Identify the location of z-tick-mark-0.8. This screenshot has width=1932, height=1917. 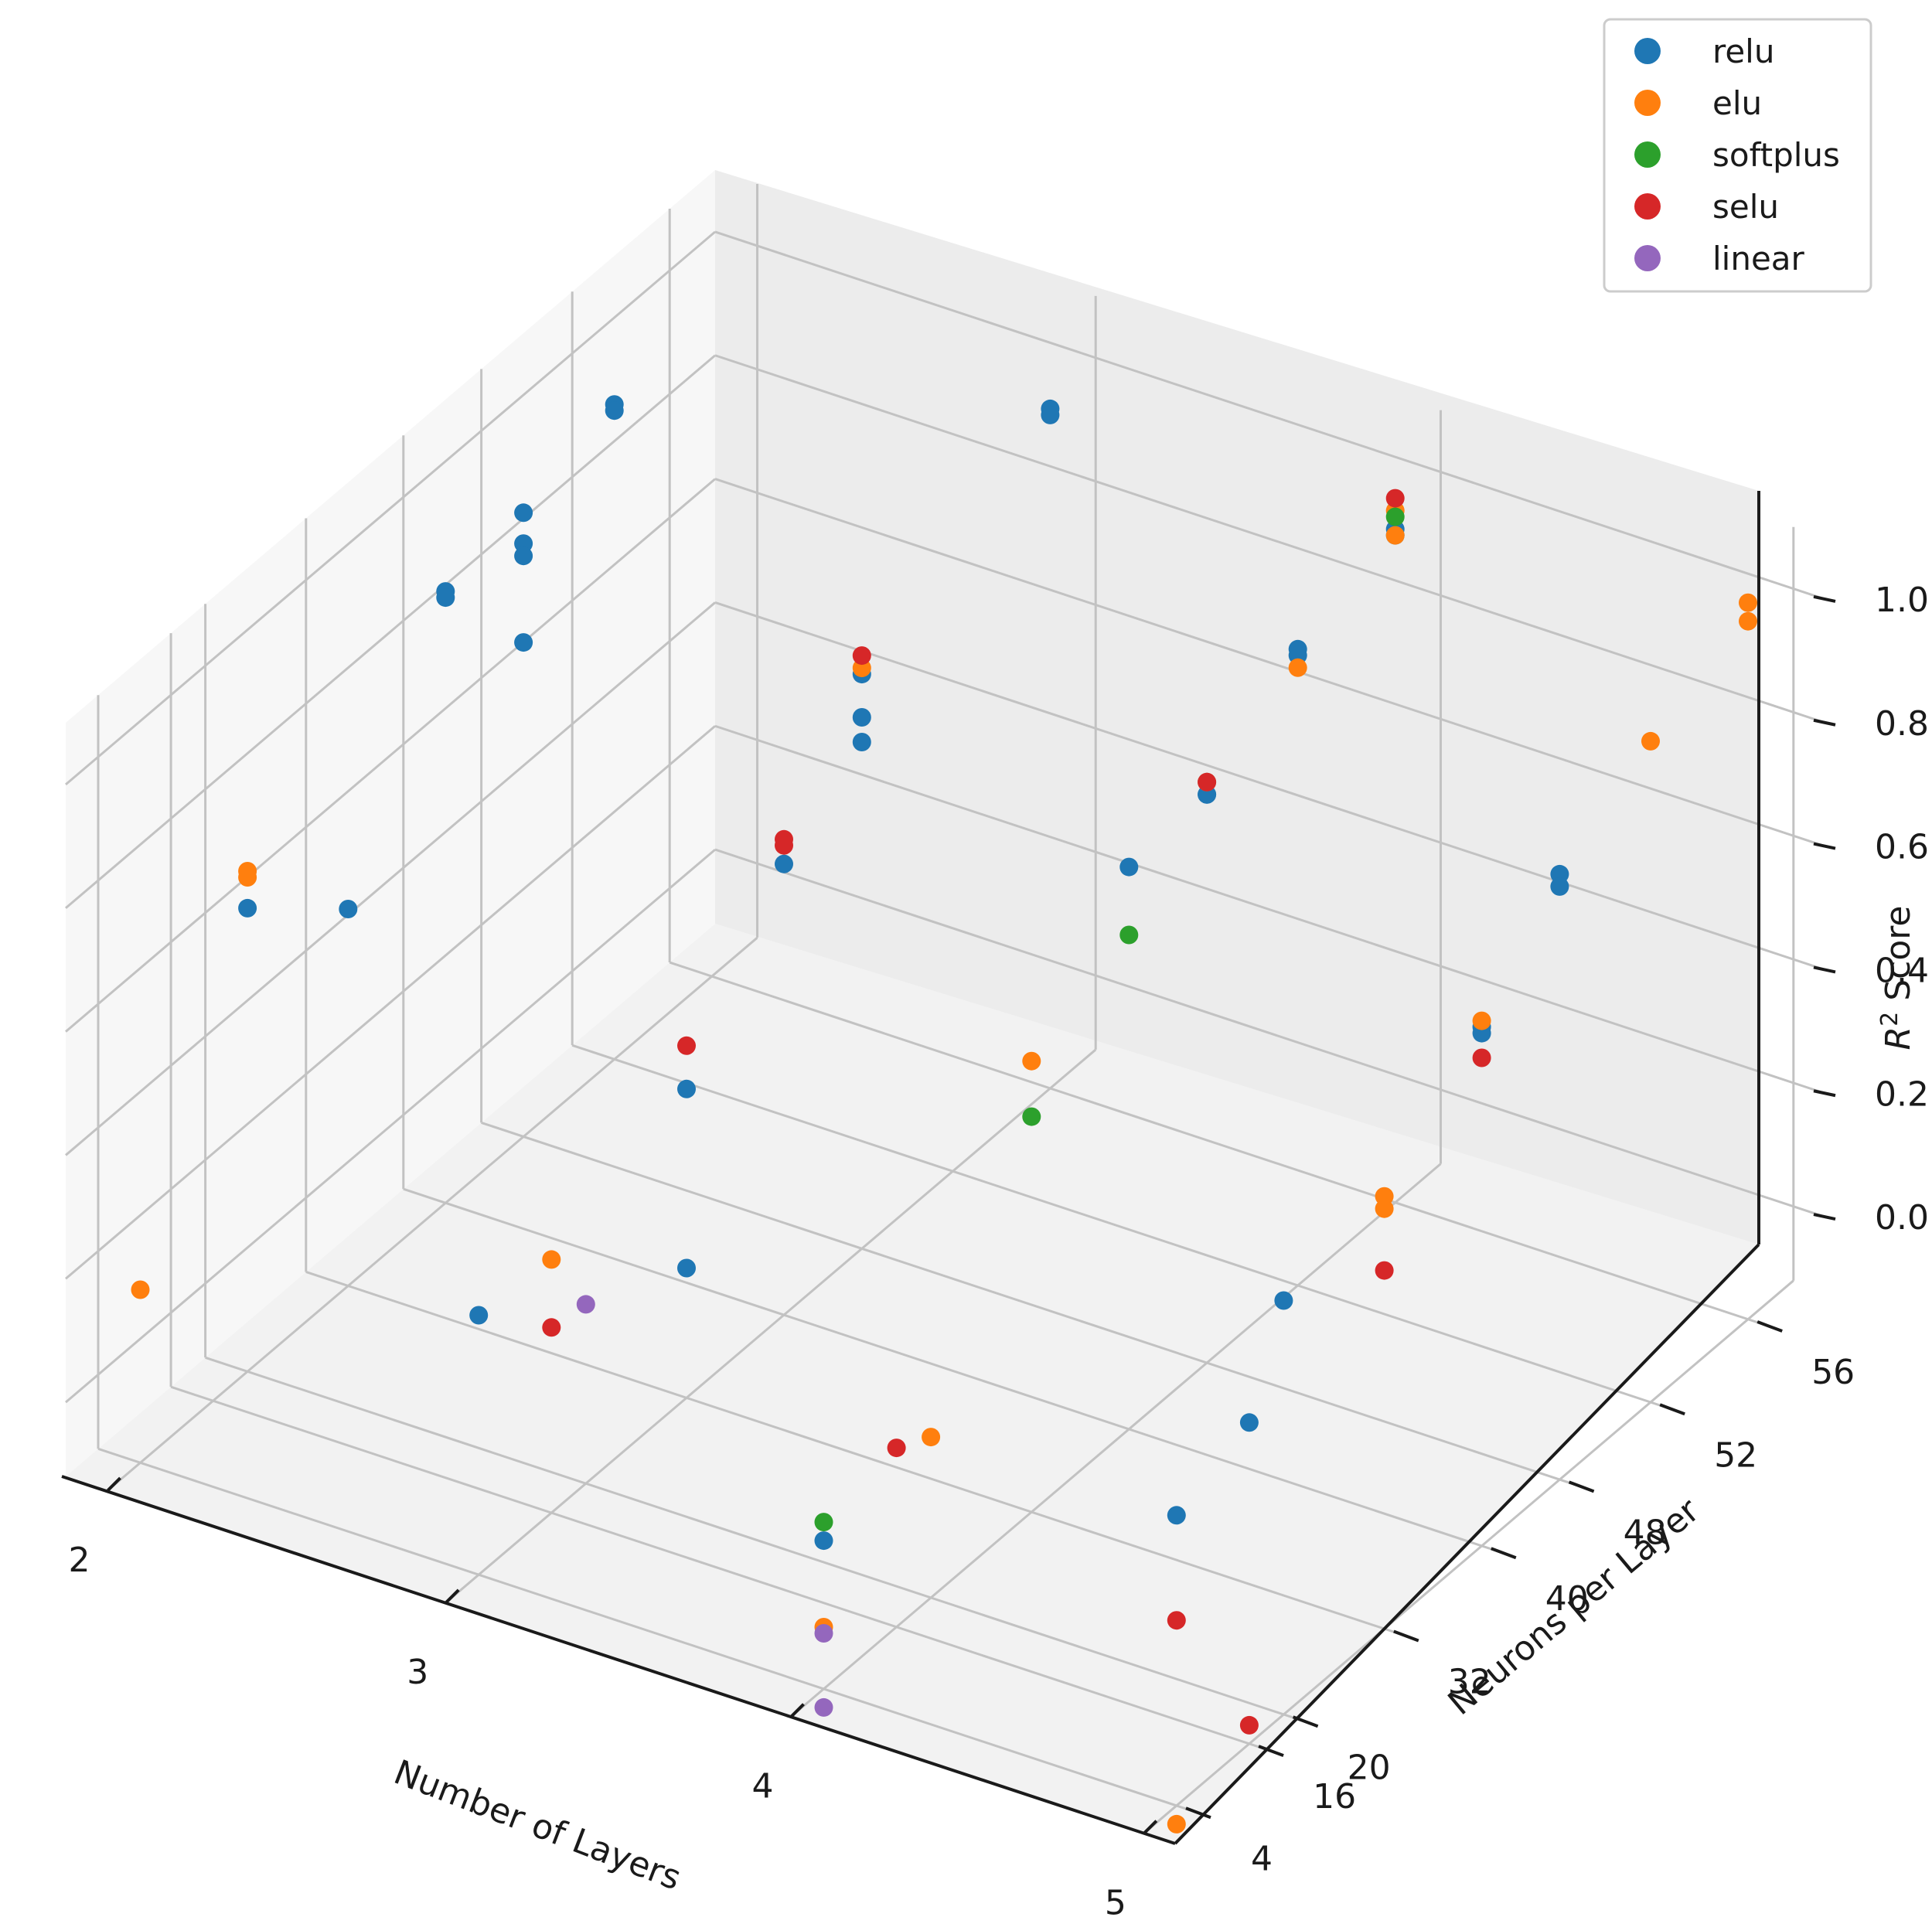
(1824, 722).